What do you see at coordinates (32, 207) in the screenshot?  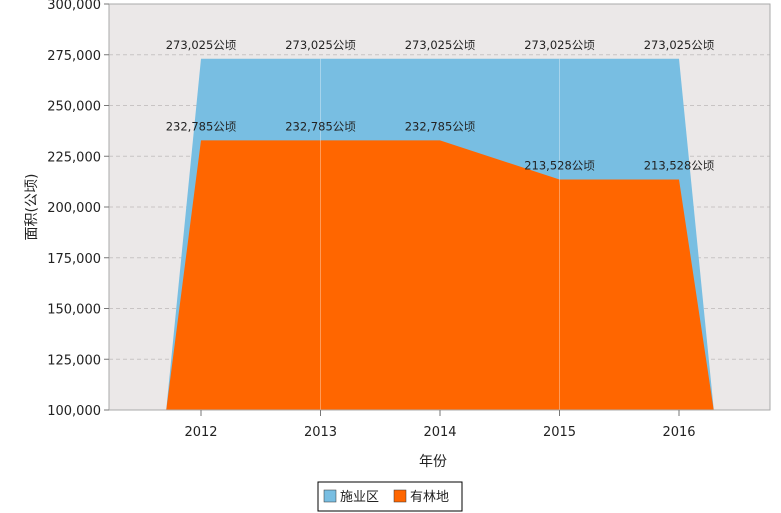 I see `y-axis-title: 面积(公顷)` at bounding box center [32, 207].